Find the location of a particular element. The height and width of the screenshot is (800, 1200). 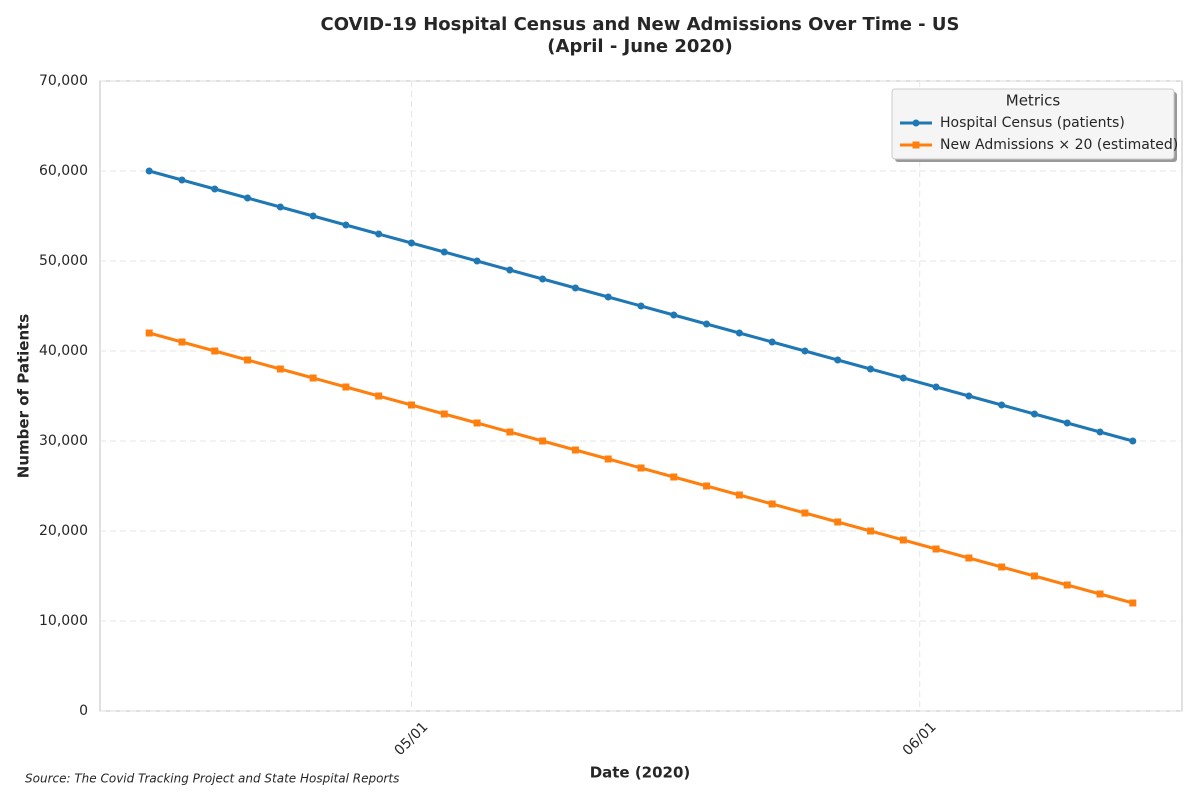

legend-box is located at coordinates (1033, 124).